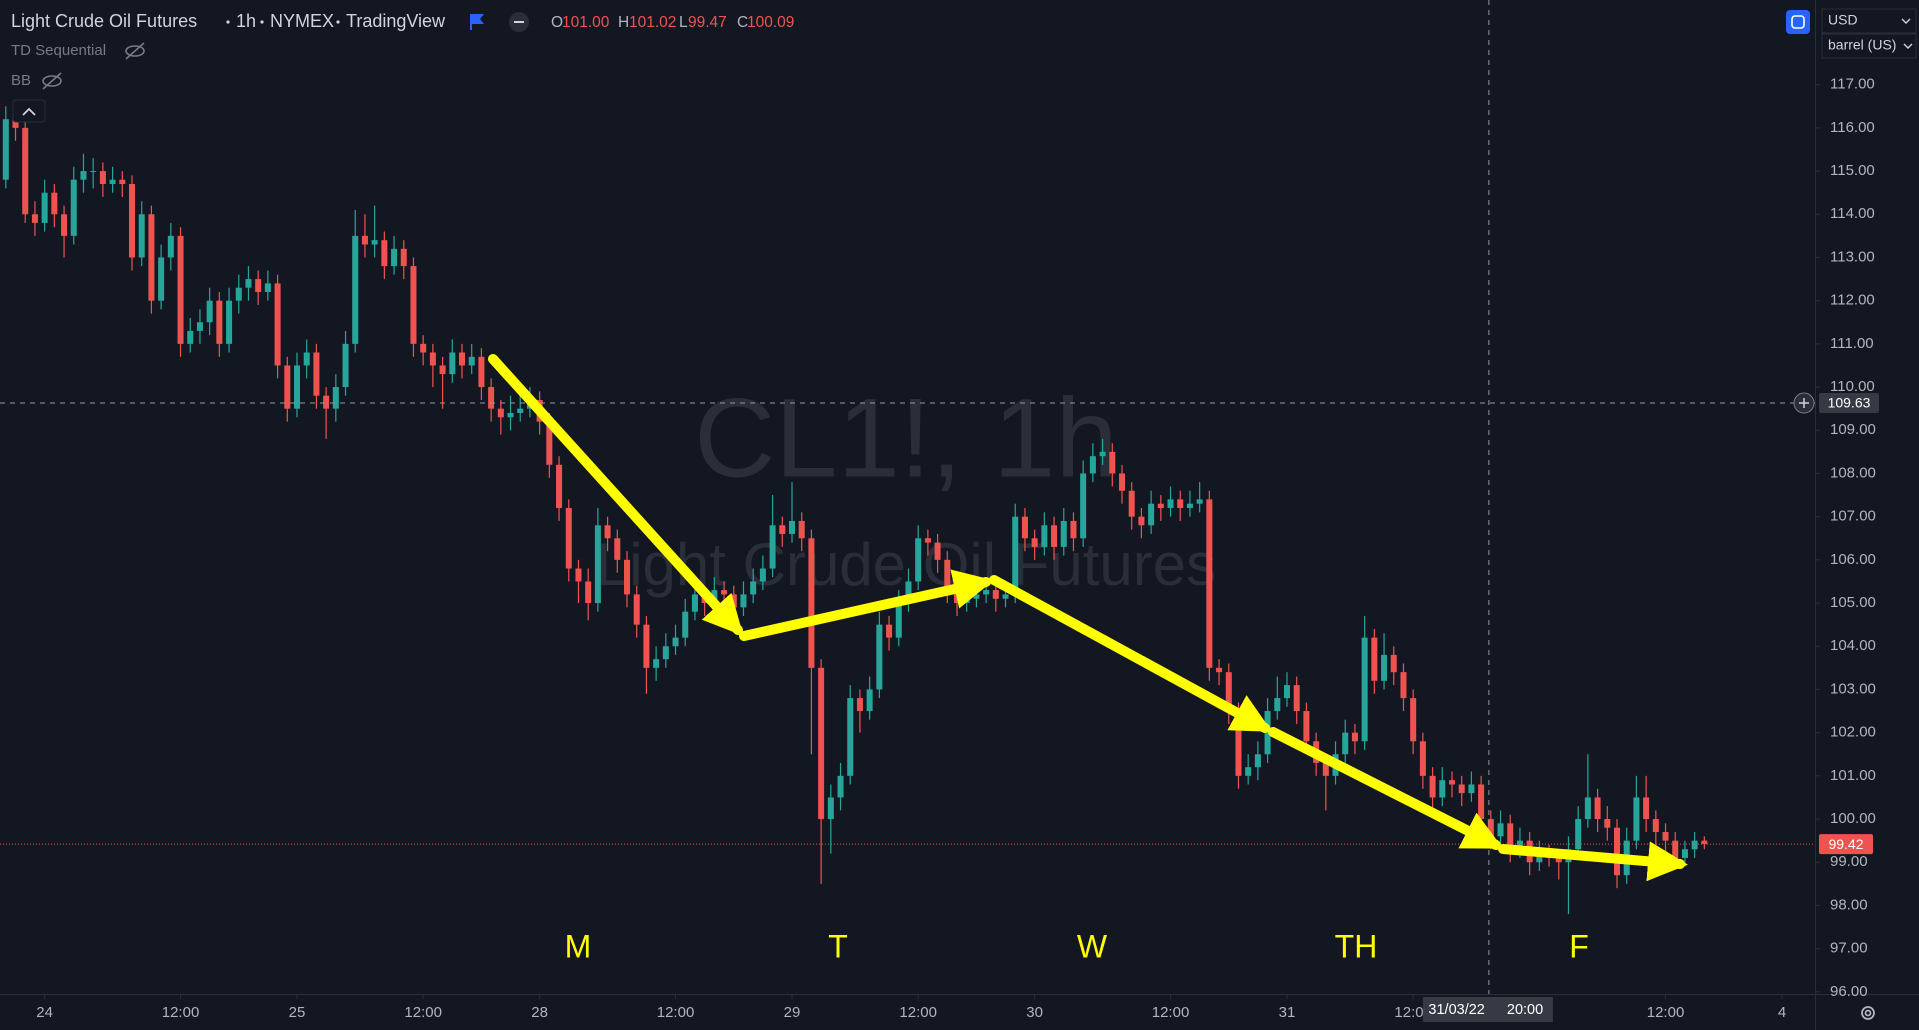 This screenshot has height=1030, width=1919. Describe the element at coordinates (44, 1012) in the screenshot. I see `x-tick-label: 24` at that location.